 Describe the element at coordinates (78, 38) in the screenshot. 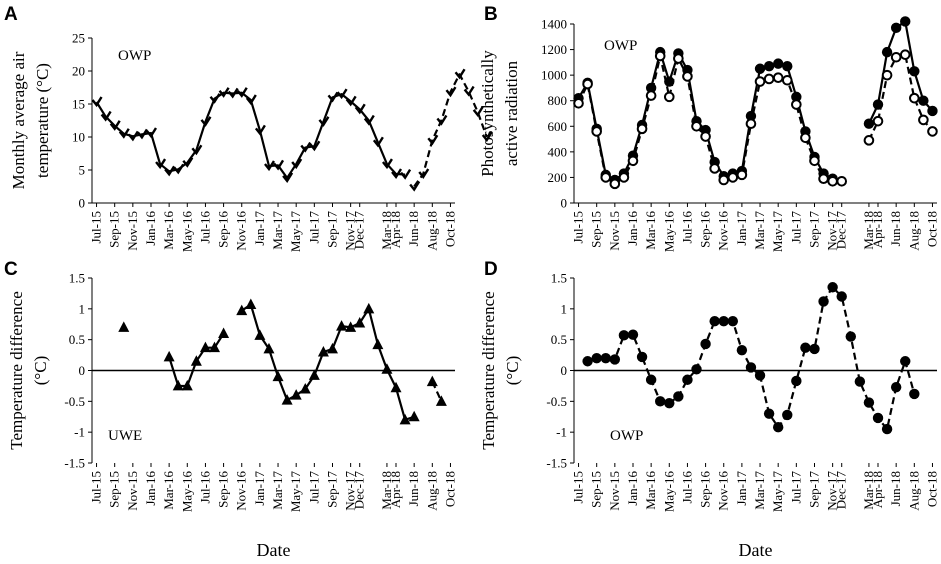

I see `y-tick-label: 25` at that location.